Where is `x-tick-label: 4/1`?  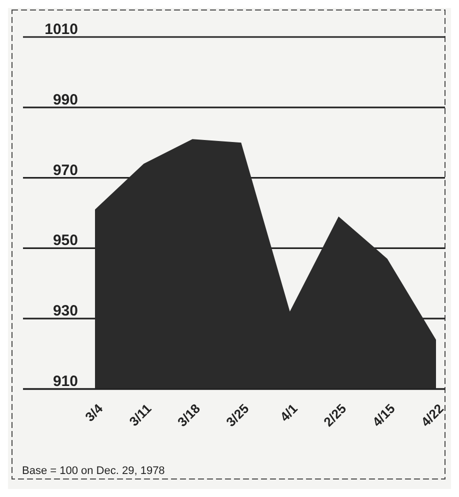
x-tick-label: 4/1 is located at coordinates (288, 412).